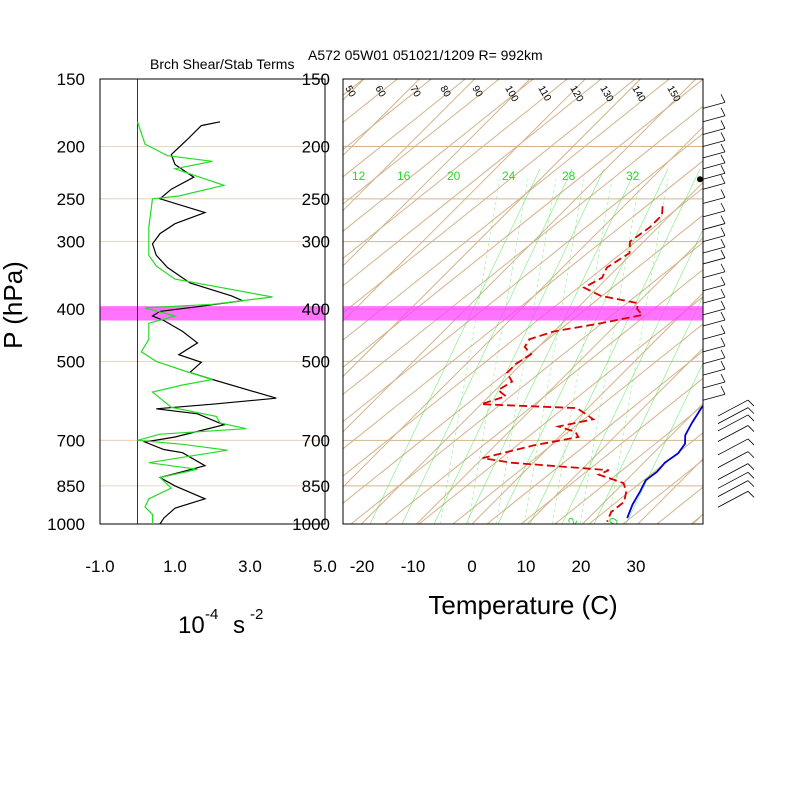 This screenshot has width=800, height=800. I want to click on isotherm-label: 50, so click(349, 92).